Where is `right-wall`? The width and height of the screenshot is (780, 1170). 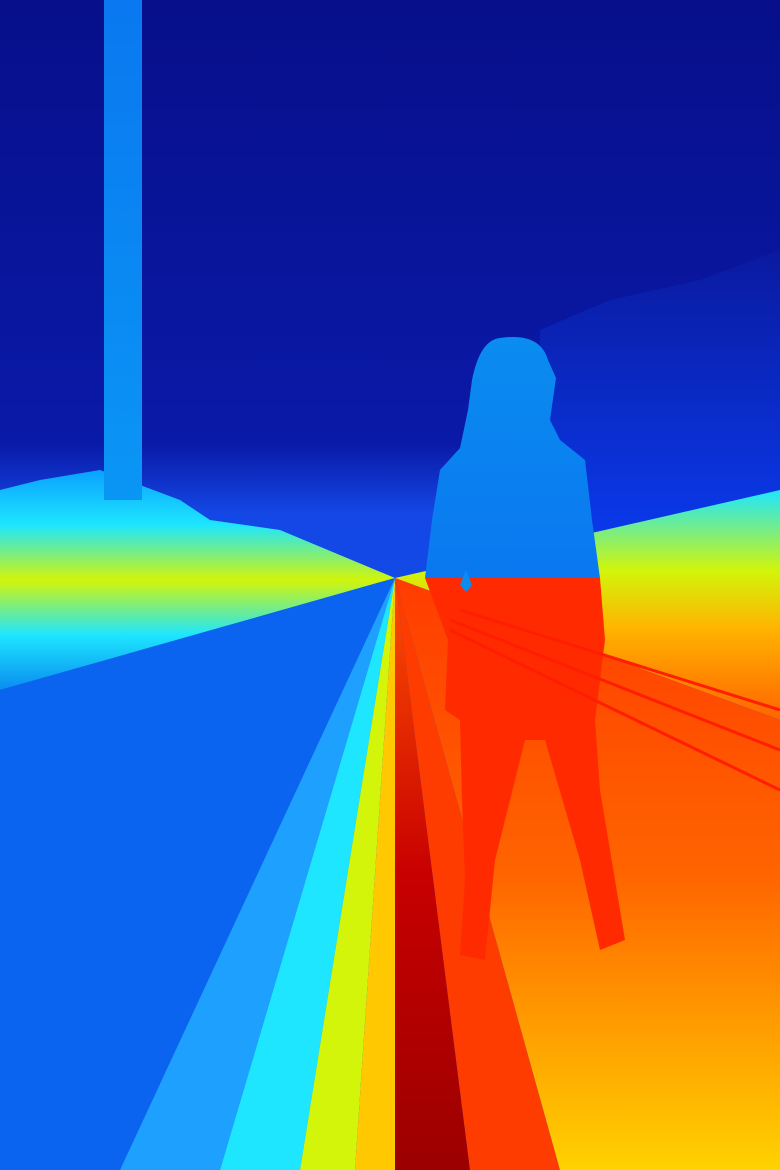
right-wall is located at coordinates (660, 405).